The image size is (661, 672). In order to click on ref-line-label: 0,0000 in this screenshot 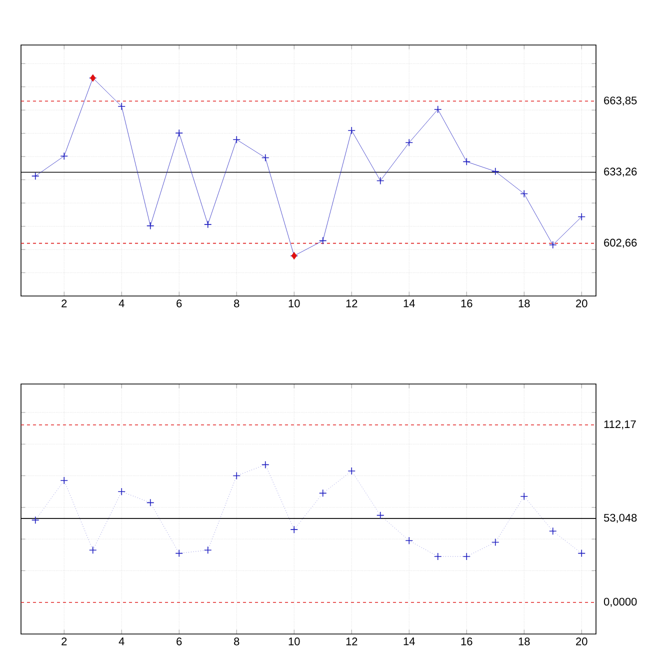, I will do `click(620, 602)`.